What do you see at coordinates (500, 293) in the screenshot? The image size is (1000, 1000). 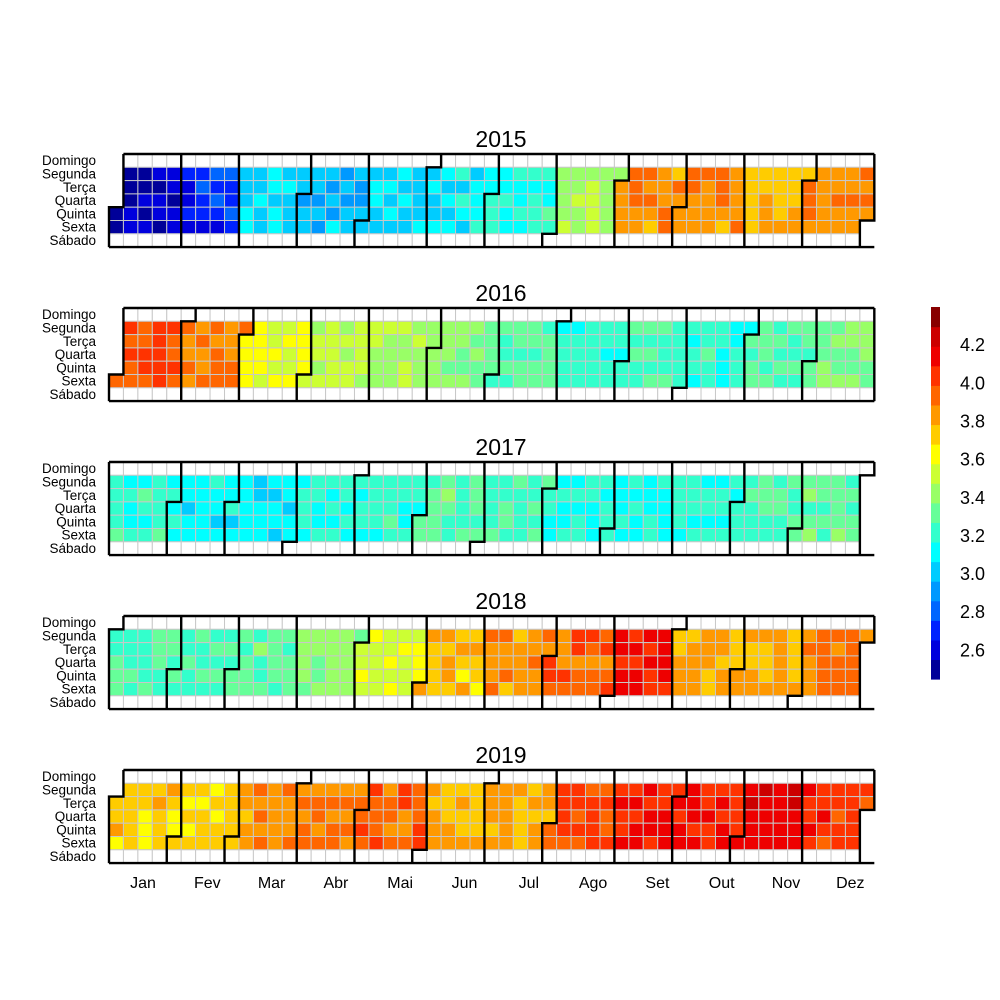 I see `year-title: 2016` at bounding box center [500, 293].